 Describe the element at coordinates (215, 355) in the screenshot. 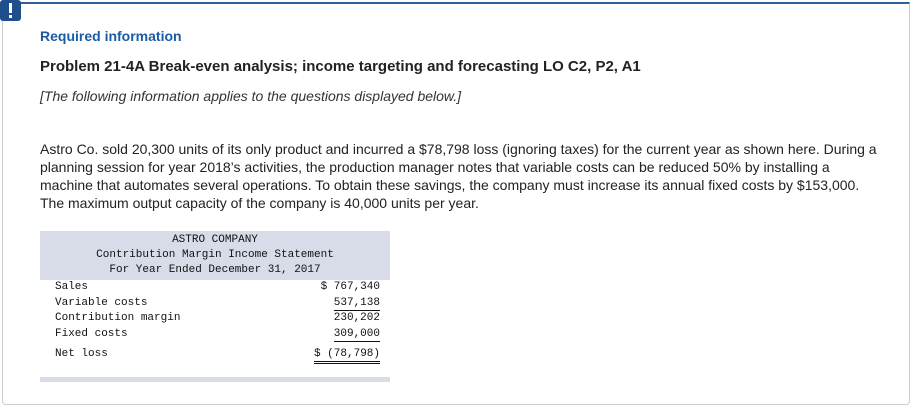

I see `row: Net loss $ (78,798)` at that location.